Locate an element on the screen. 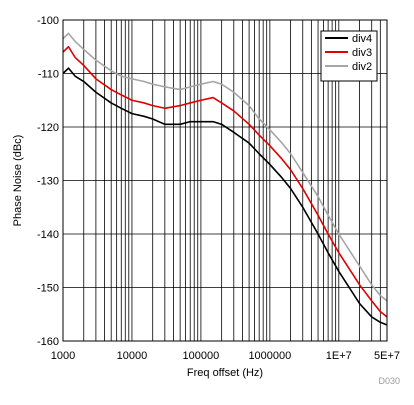  figure-code: D030 is located at coordinates (389, 381).